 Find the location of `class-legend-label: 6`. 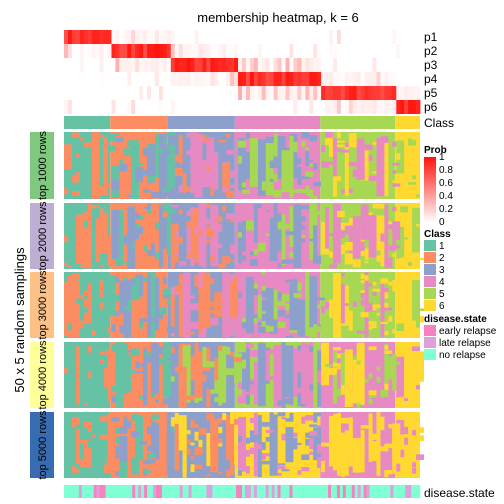

class-legend-label: 6 is located at coordinates (442, 306).